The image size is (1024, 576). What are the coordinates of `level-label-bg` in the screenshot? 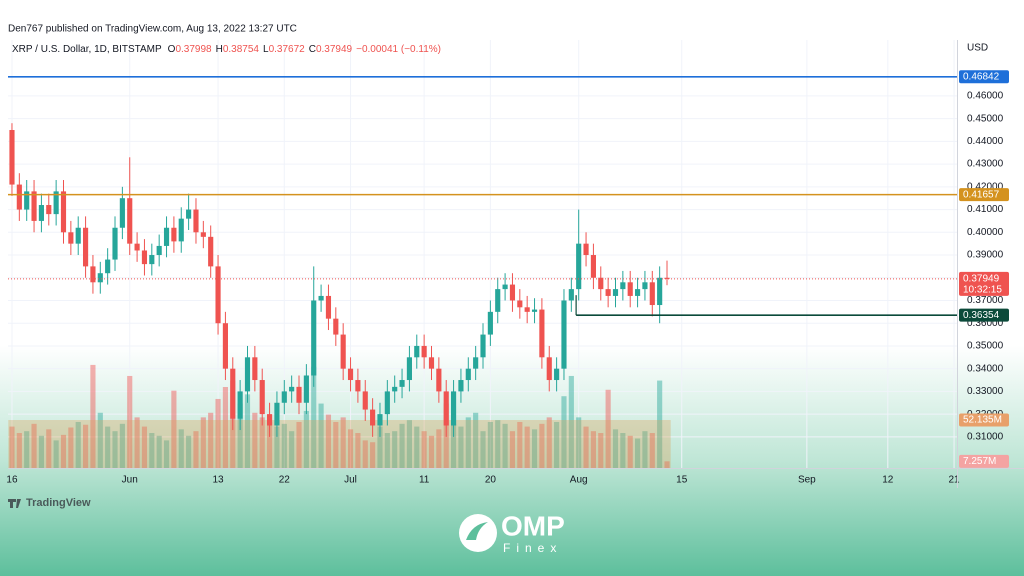 It's located at (984, 315).